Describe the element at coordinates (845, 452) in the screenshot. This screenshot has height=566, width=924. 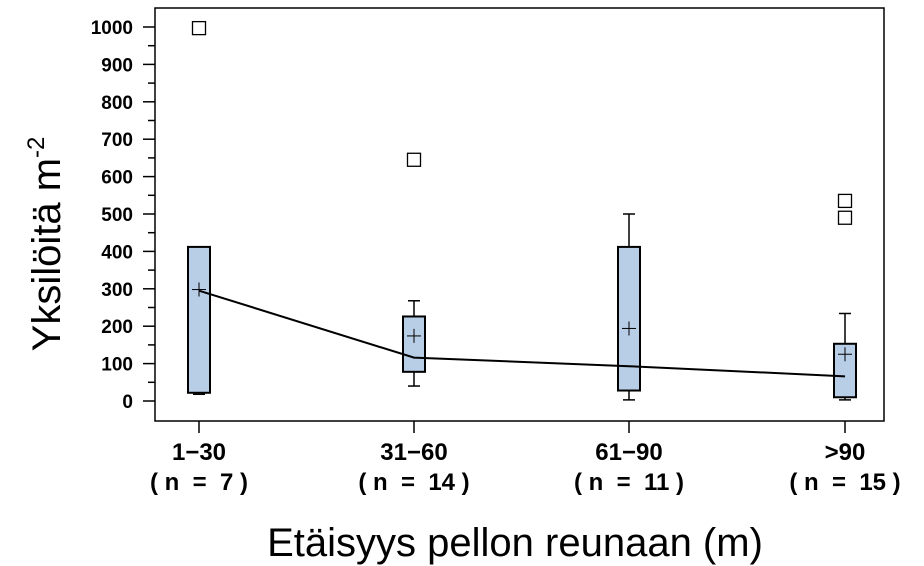
I see `x-category-label: >90` at that location.